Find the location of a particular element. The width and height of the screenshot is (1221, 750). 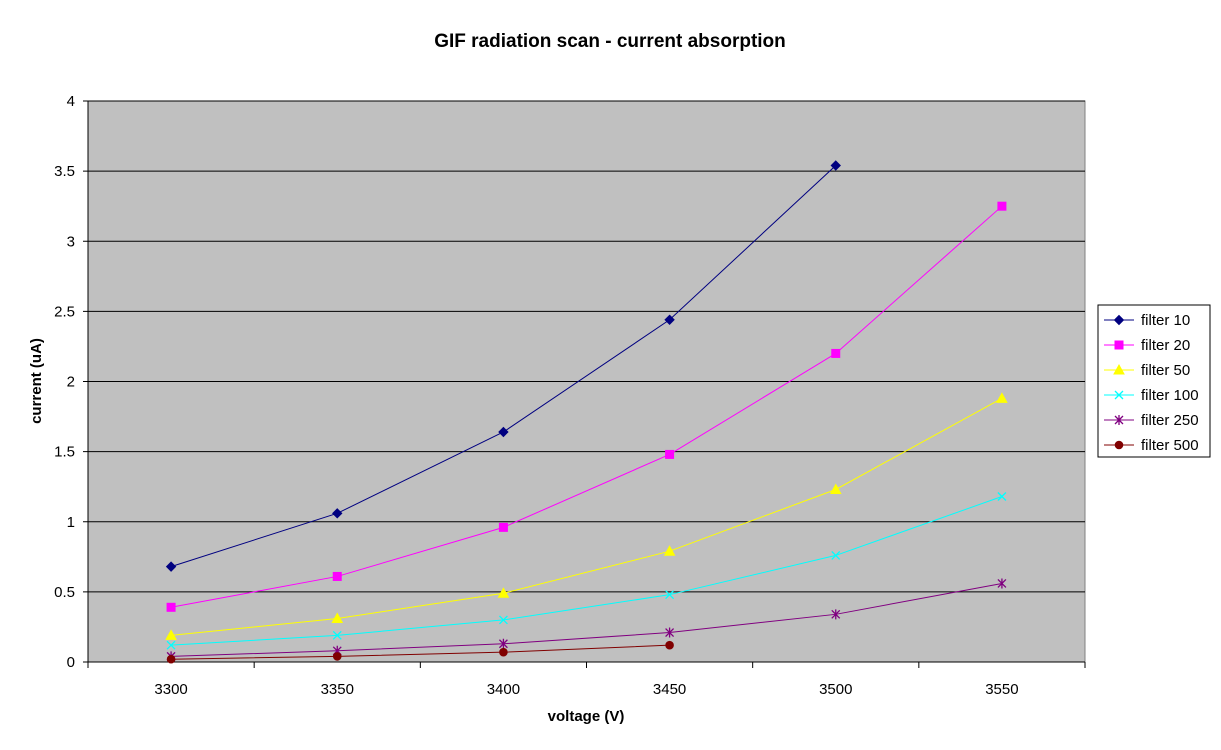

legend-item: filter 500 is located at coordinates (1151, 445).